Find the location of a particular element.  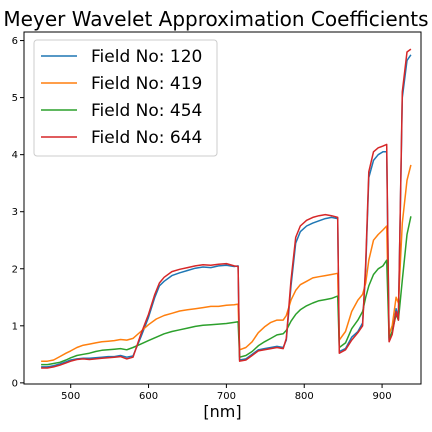

legend-label: Field No: 120 is located at coordinates (146, 57).